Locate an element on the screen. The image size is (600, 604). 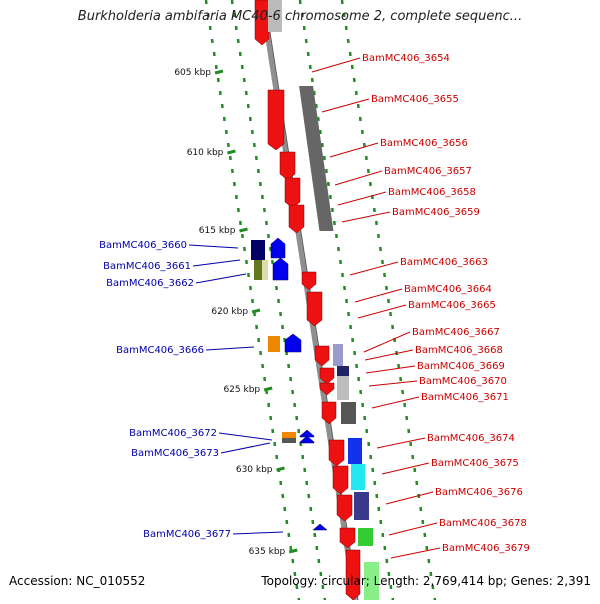
gene-label-forward: BamMC406_3673 is located at coordinates (175, 453).